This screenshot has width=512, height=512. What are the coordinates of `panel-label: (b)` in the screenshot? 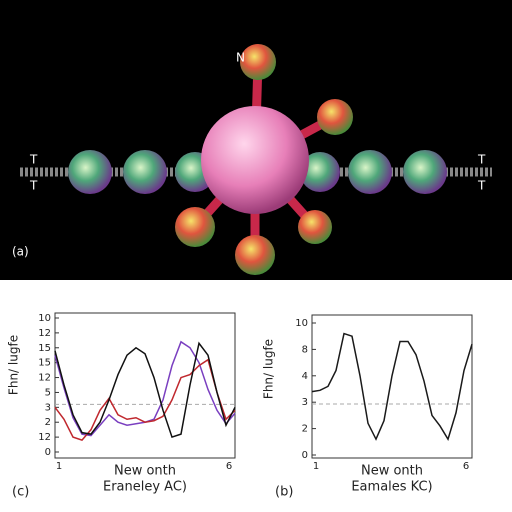 It's located at (284, 492).